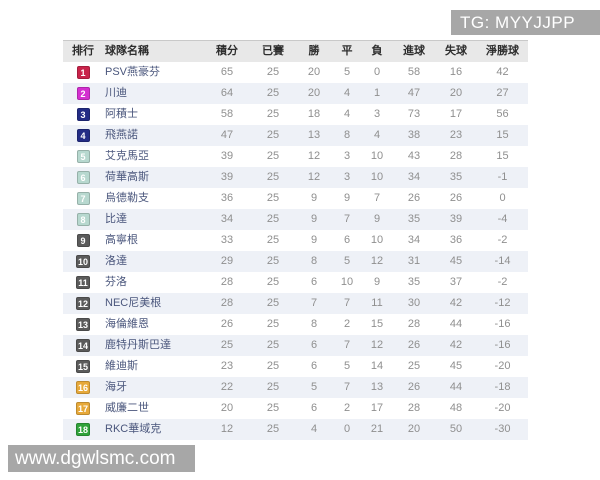 The image size is (600, 480). I want to click on points-value: 22, so click(227, 387).